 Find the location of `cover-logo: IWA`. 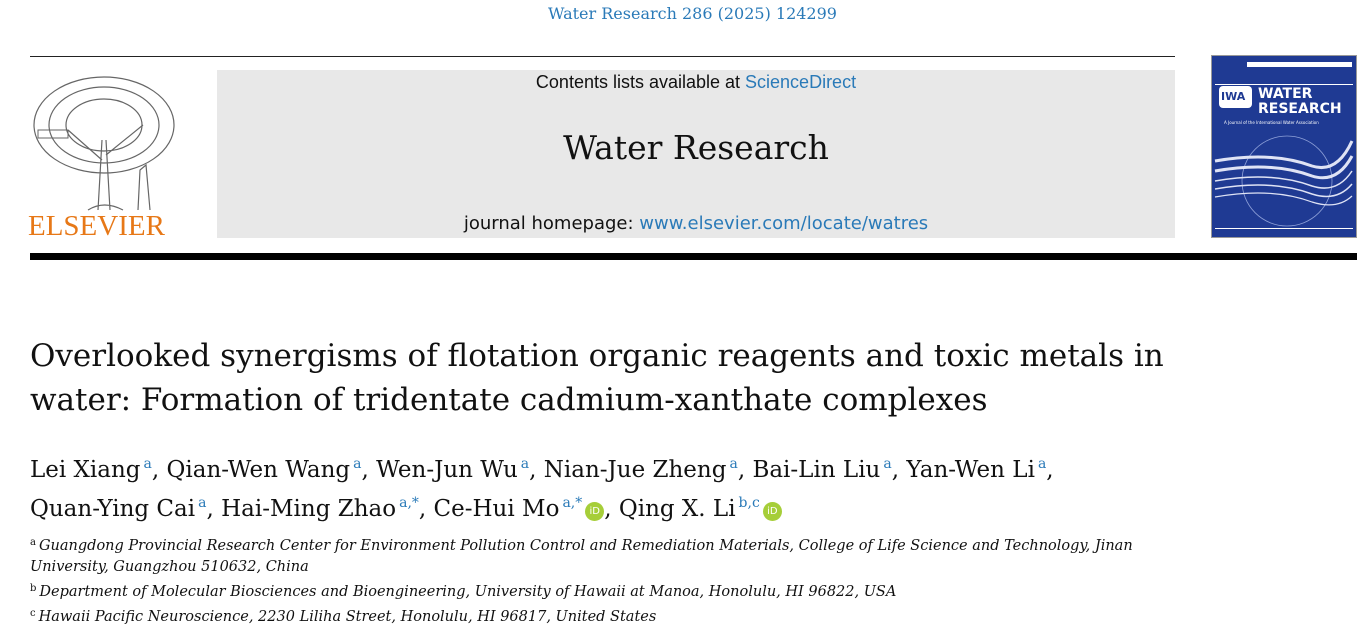

cover-logo: IWA is located at coordinates (1233, 96).